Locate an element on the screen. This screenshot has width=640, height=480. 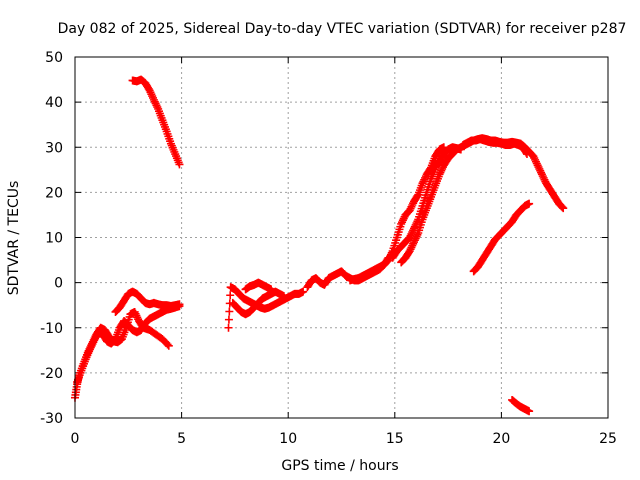
y-tick-label: -10 is located at coordinates (51, 329).